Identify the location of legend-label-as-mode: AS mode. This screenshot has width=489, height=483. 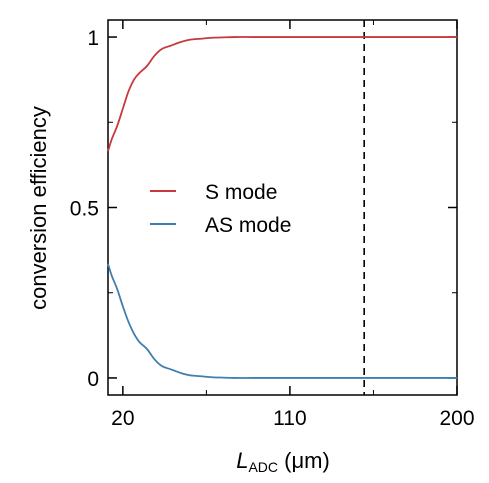
(248, 225).